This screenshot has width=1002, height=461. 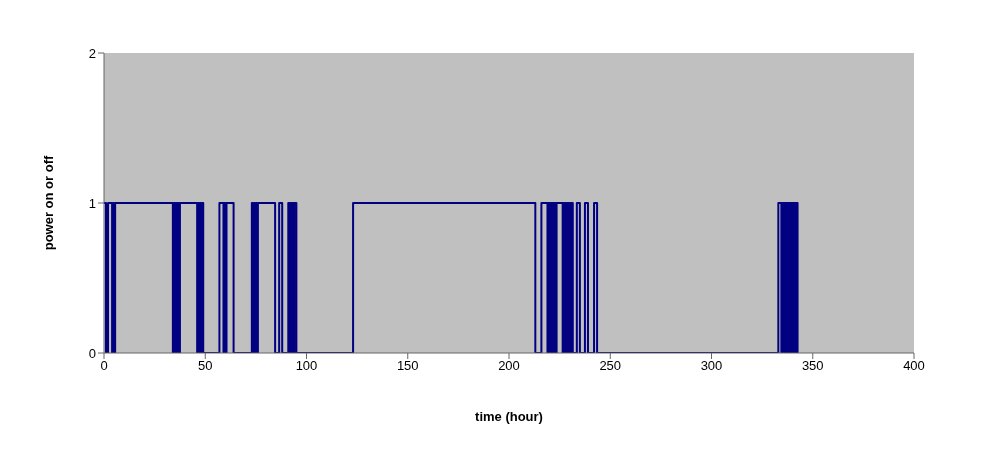 I want to click on y-axis-title: power on or off, so click(x=48, y=203).